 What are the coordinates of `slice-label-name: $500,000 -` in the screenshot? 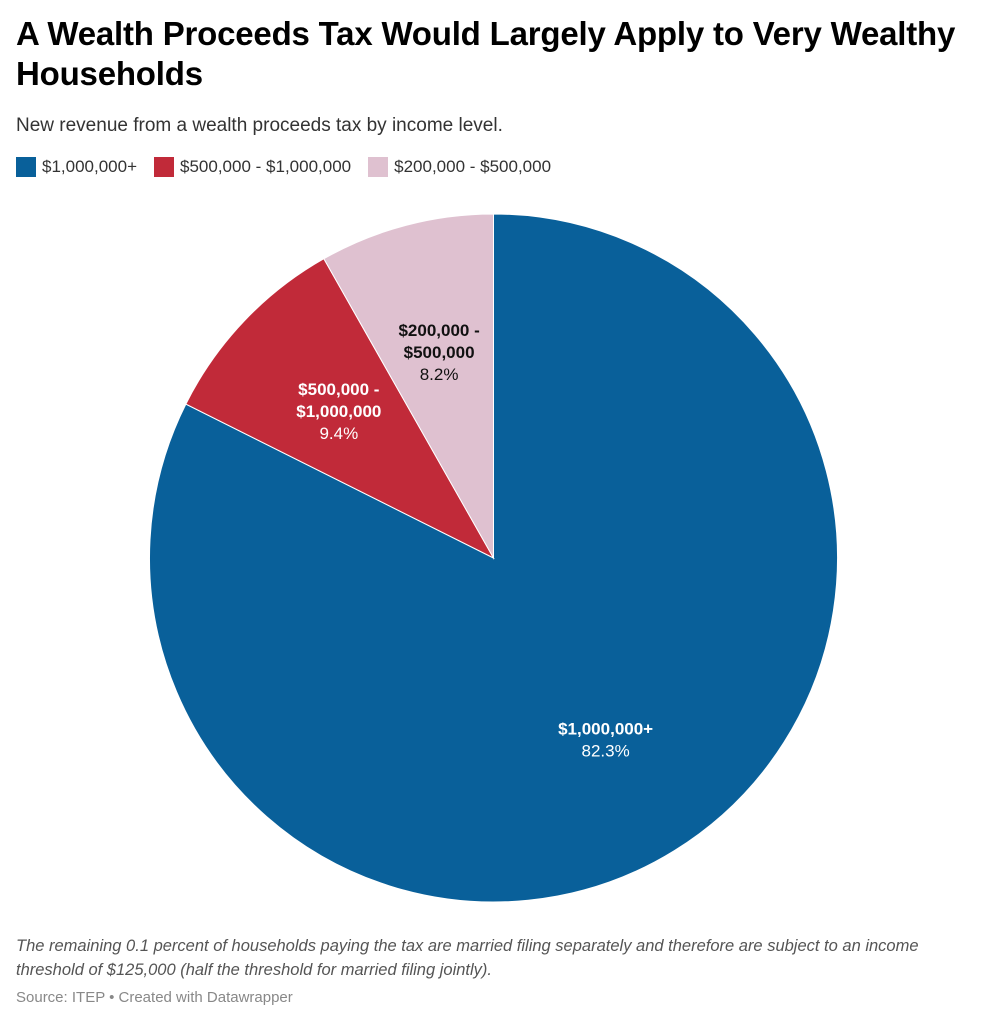 It's located at (338, 389).